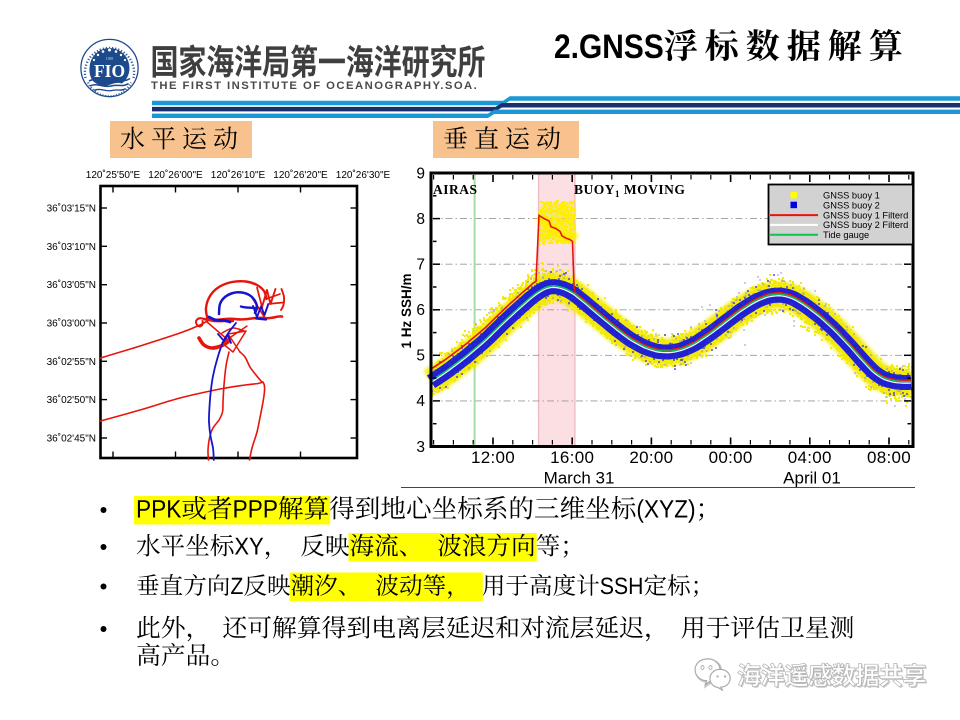 The width and height of the screenshot is (960, 720). What do you see at coordinates (71, 285) in the screenshot?
I see `svg-text: 36˚03'05"N` at bounding box center [71, 285].